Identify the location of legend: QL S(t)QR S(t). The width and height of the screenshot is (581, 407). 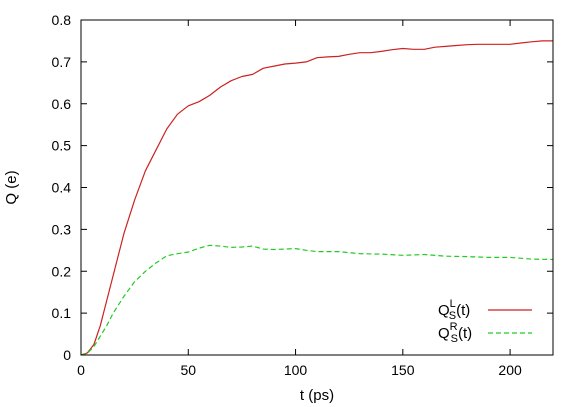
(485, 321).